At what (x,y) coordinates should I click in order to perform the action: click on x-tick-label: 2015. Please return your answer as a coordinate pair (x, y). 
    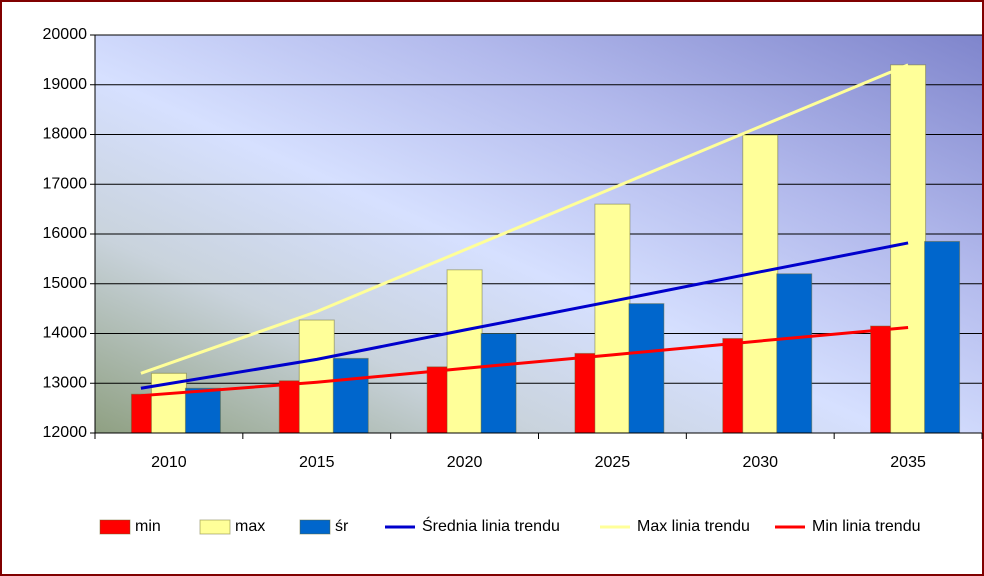
    Looking at the image, I should click on (317, 462).